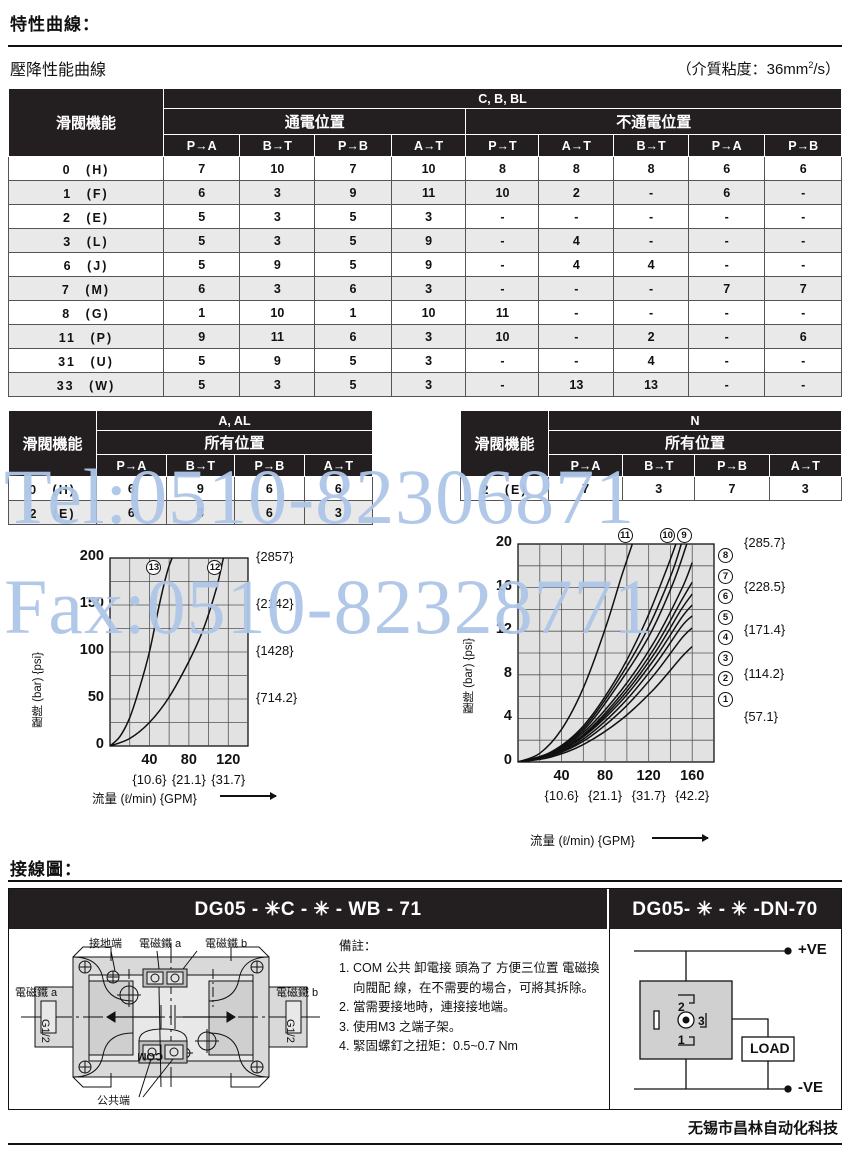  What do you see at coordinates (154, 568) in the screenshot?
I see `curve-label-13: 13` at bounding box center [154, 568].